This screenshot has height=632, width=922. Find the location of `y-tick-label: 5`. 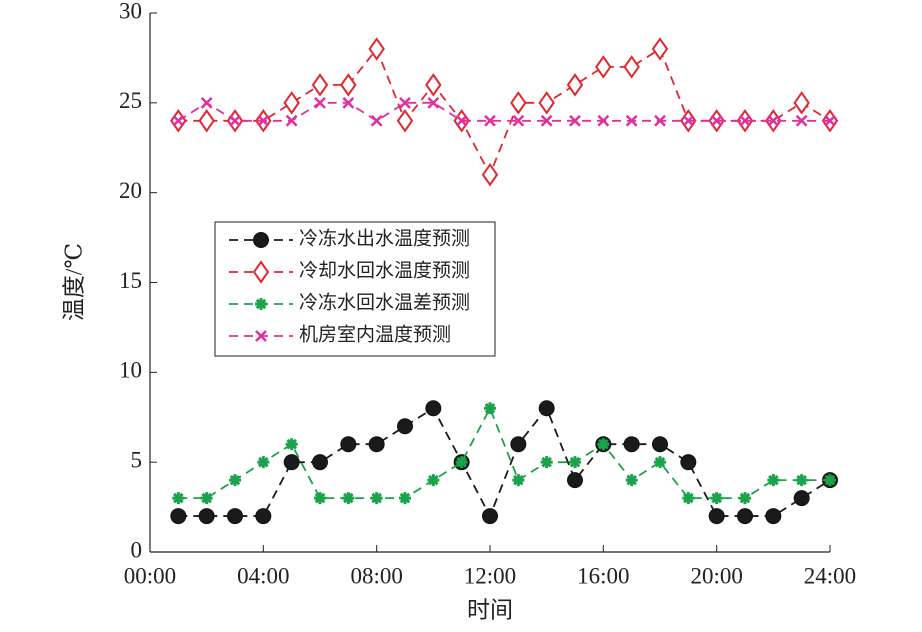

y-tick-label: 5 is located at coordinates (137, 459).